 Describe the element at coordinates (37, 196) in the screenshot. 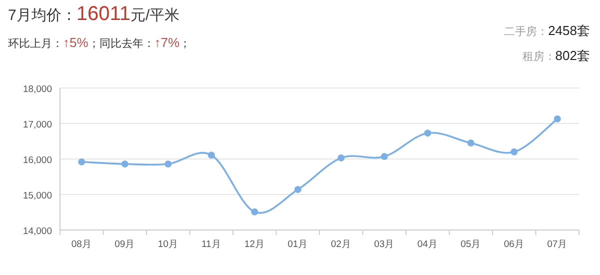

I see `y-tick-label: 15,000` at that location.